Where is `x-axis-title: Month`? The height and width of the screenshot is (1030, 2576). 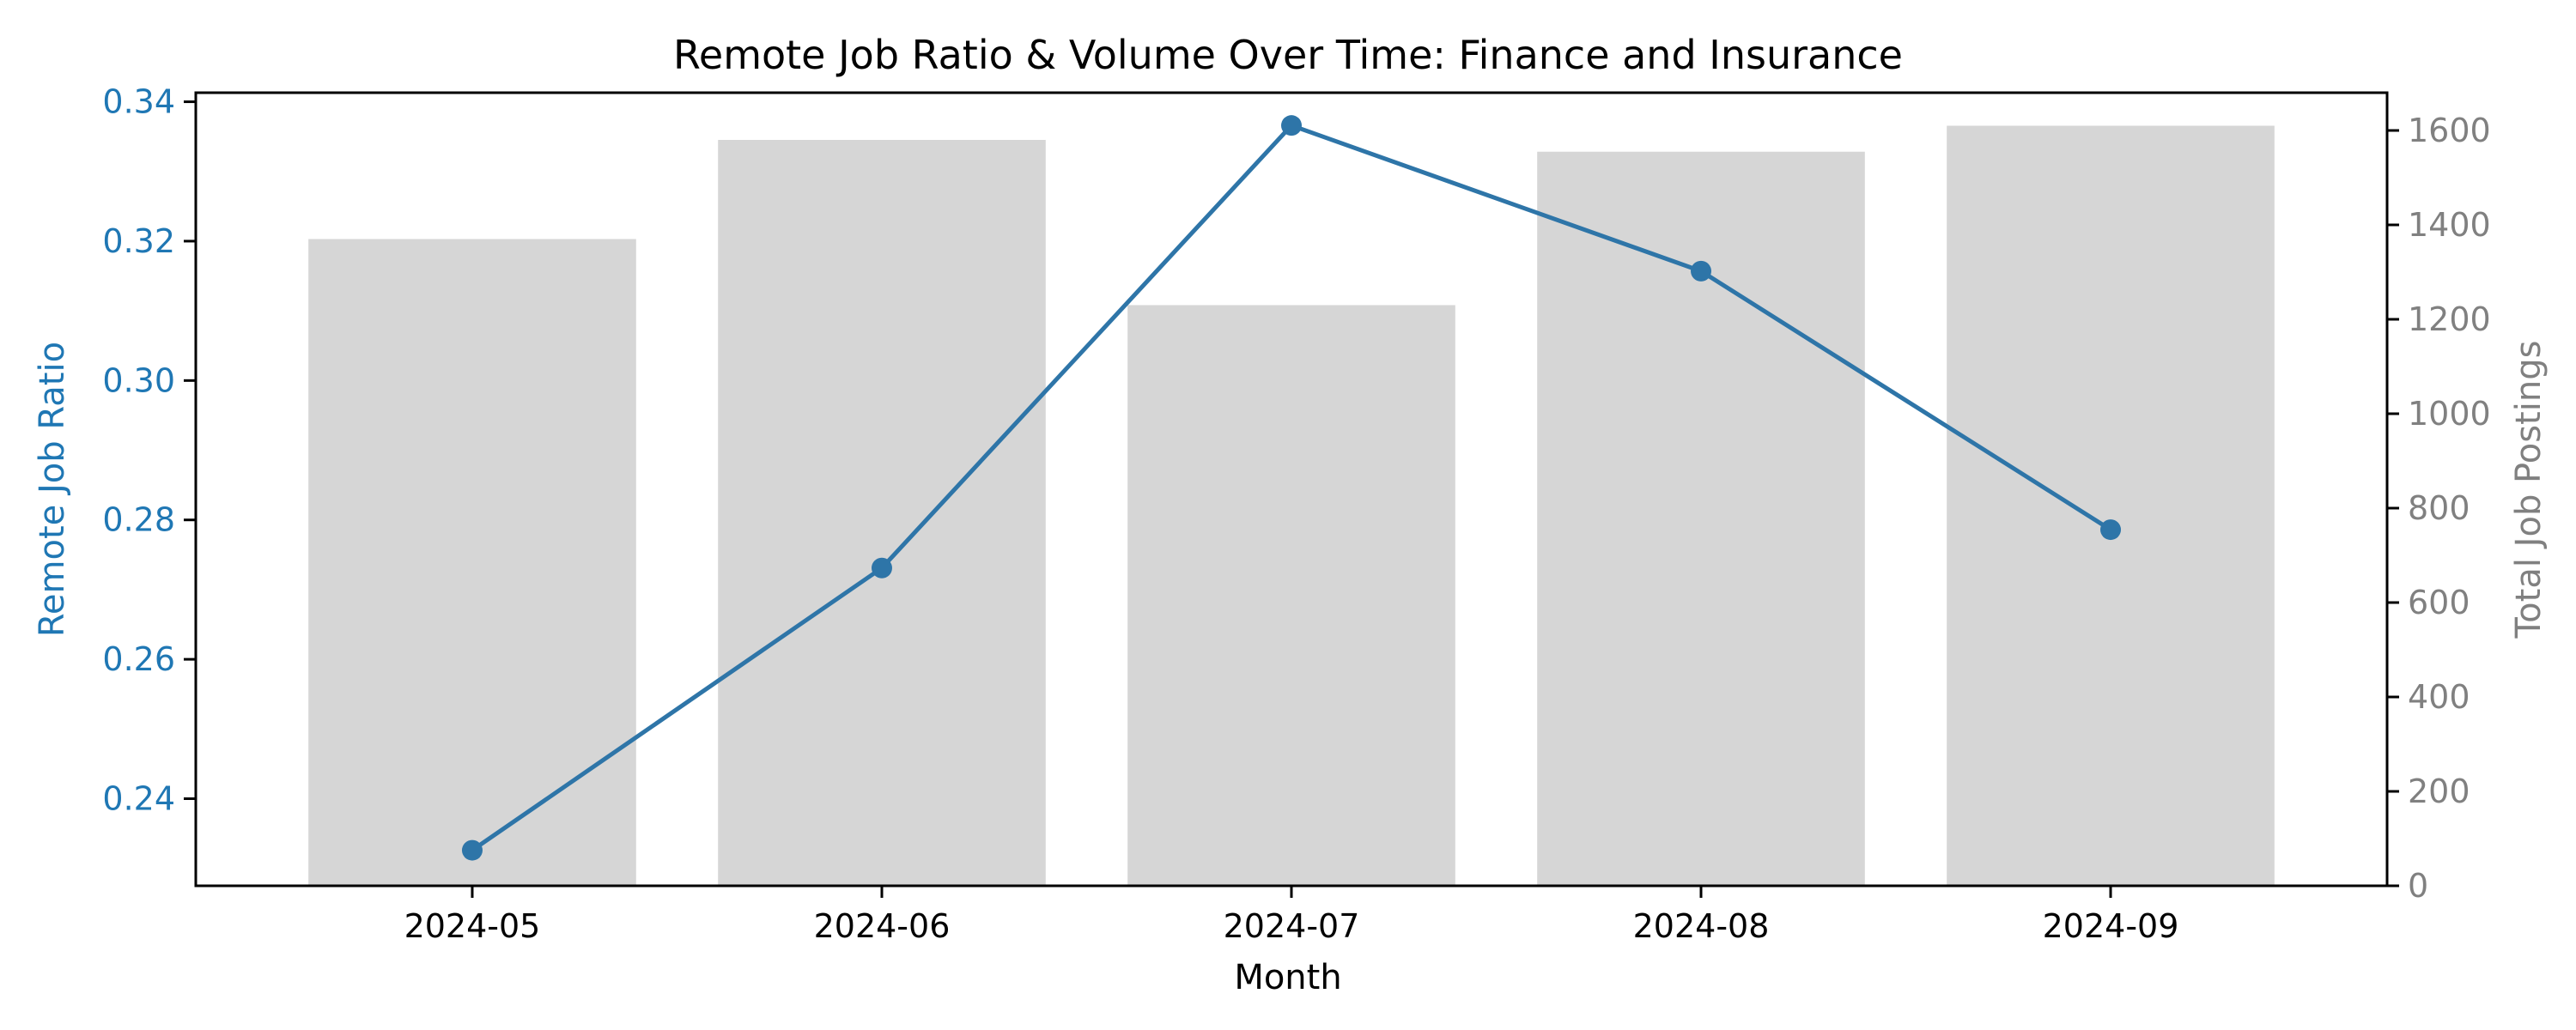 x-axis-title: Month is located at coordinates (1287, 977).